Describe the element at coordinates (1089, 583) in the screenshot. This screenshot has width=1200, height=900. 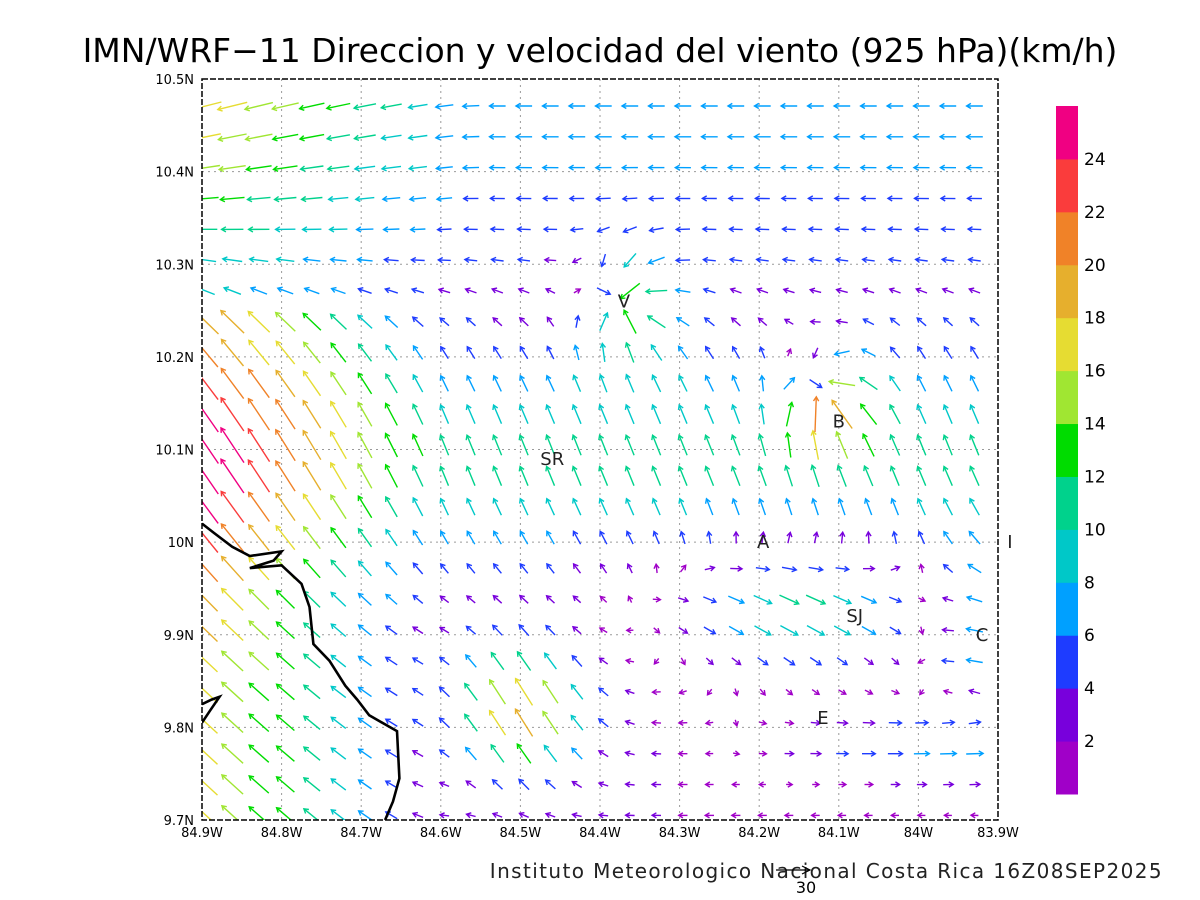
I see `colorbar-label: 8` at that location.